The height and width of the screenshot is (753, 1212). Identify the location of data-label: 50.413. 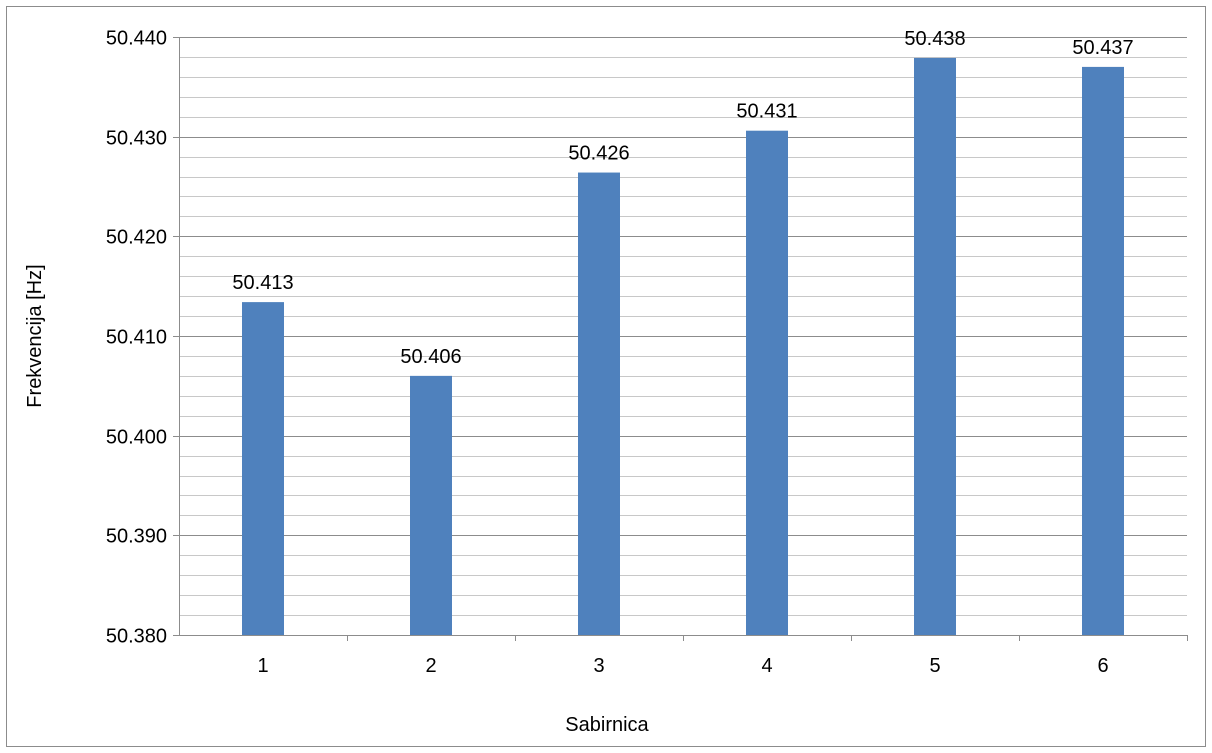
(262, 283).